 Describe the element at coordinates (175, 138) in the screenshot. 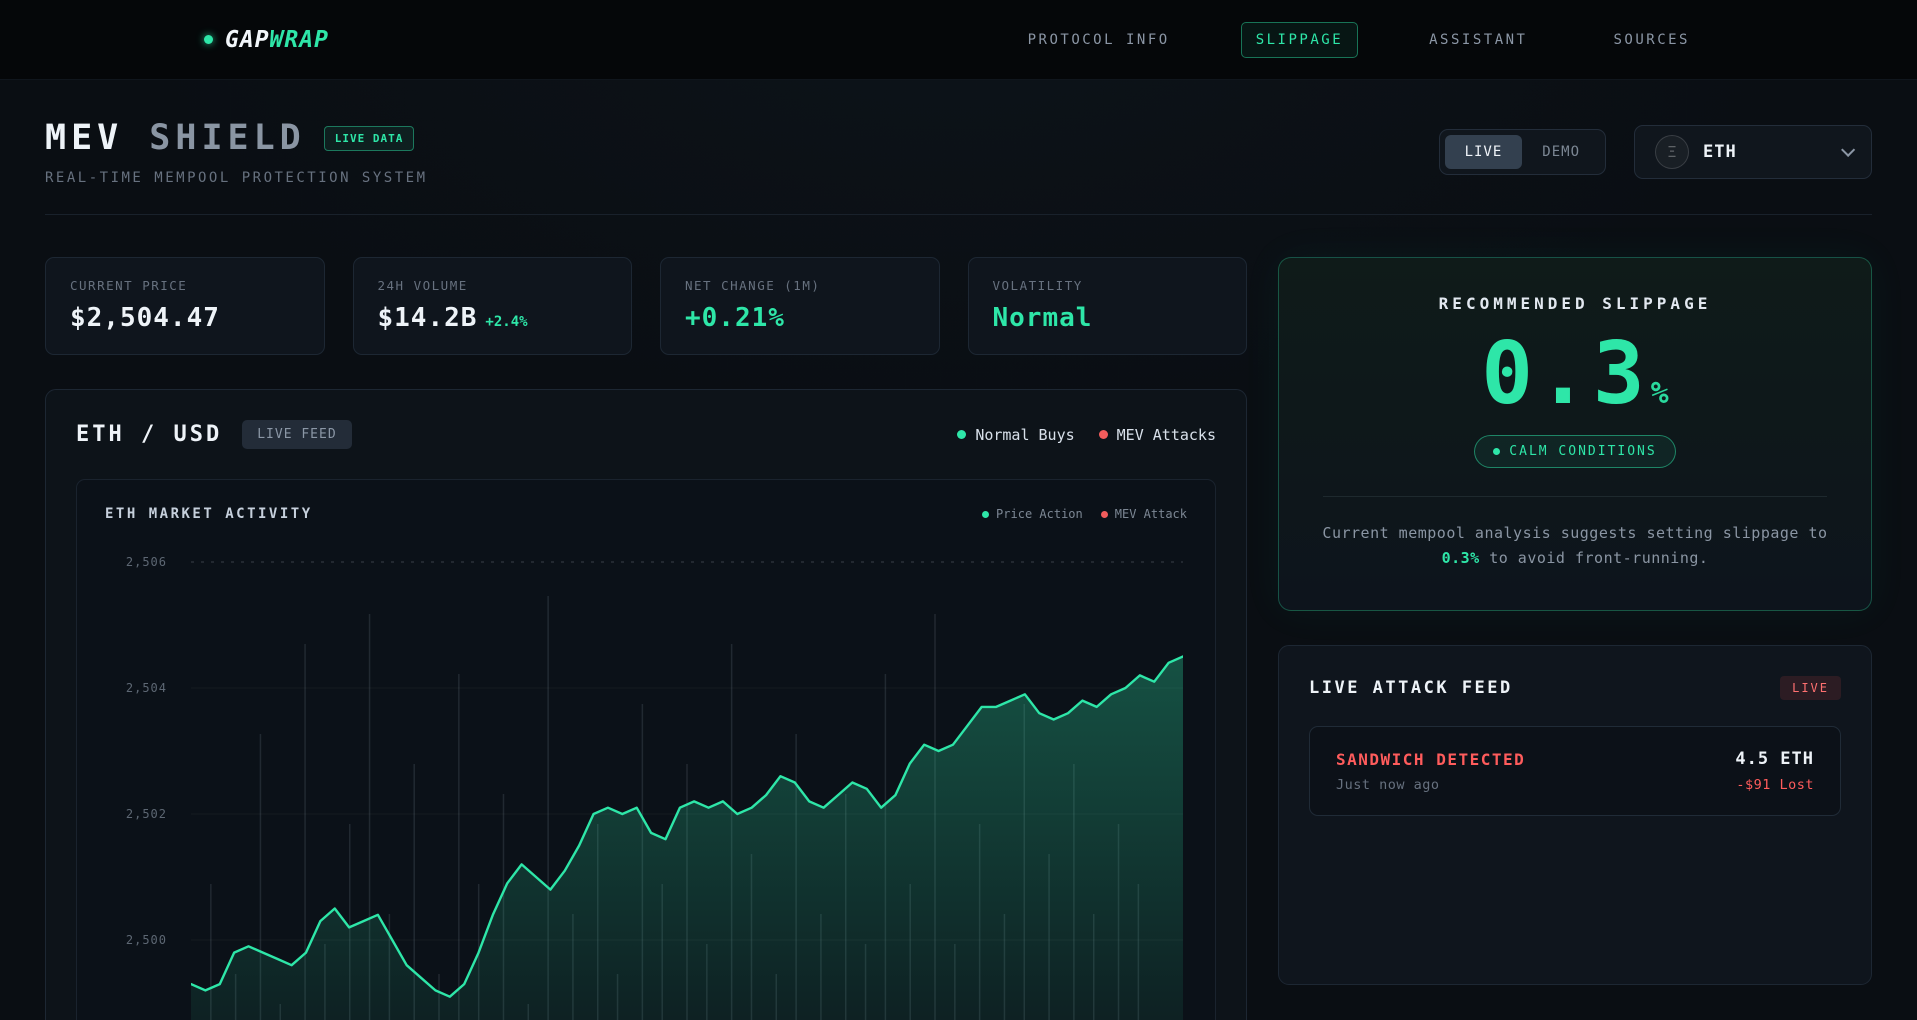

I see `page-title: MEV SHIELD` at that location.